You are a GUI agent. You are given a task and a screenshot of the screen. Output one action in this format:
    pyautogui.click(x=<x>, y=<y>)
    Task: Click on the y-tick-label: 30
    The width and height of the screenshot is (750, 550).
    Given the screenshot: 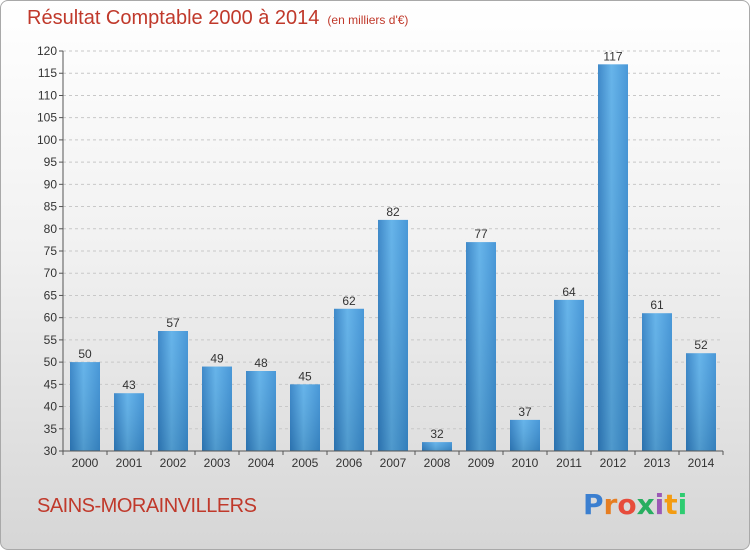 What is the action you would take?
    pyautogui.click(x=51, y=451)
    